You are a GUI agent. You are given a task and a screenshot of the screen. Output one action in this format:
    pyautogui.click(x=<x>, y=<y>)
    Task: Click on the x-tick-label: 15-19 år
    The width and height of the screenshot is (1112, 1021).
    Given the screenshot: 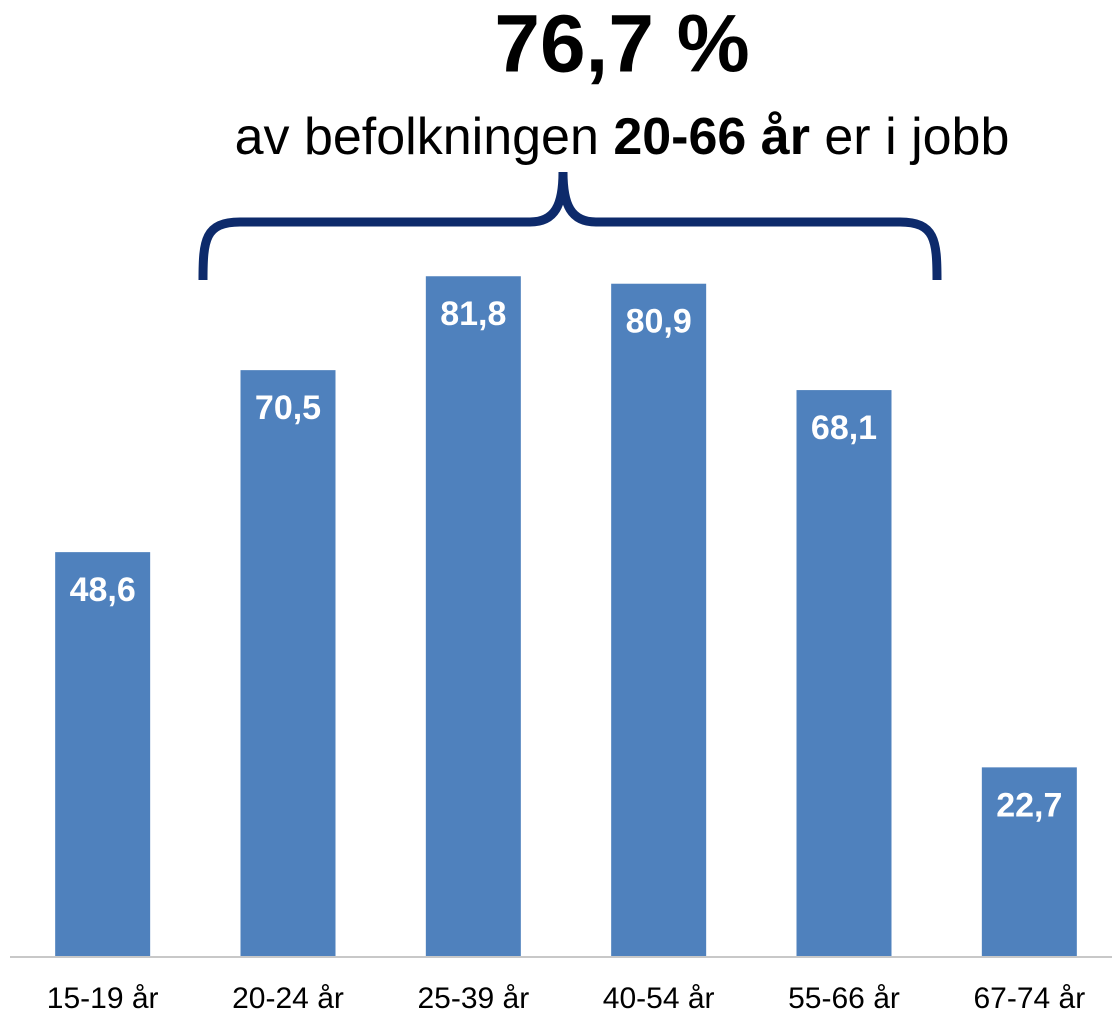 What is the action you would take?
    pyautogui.click(x=103, y=998)
    